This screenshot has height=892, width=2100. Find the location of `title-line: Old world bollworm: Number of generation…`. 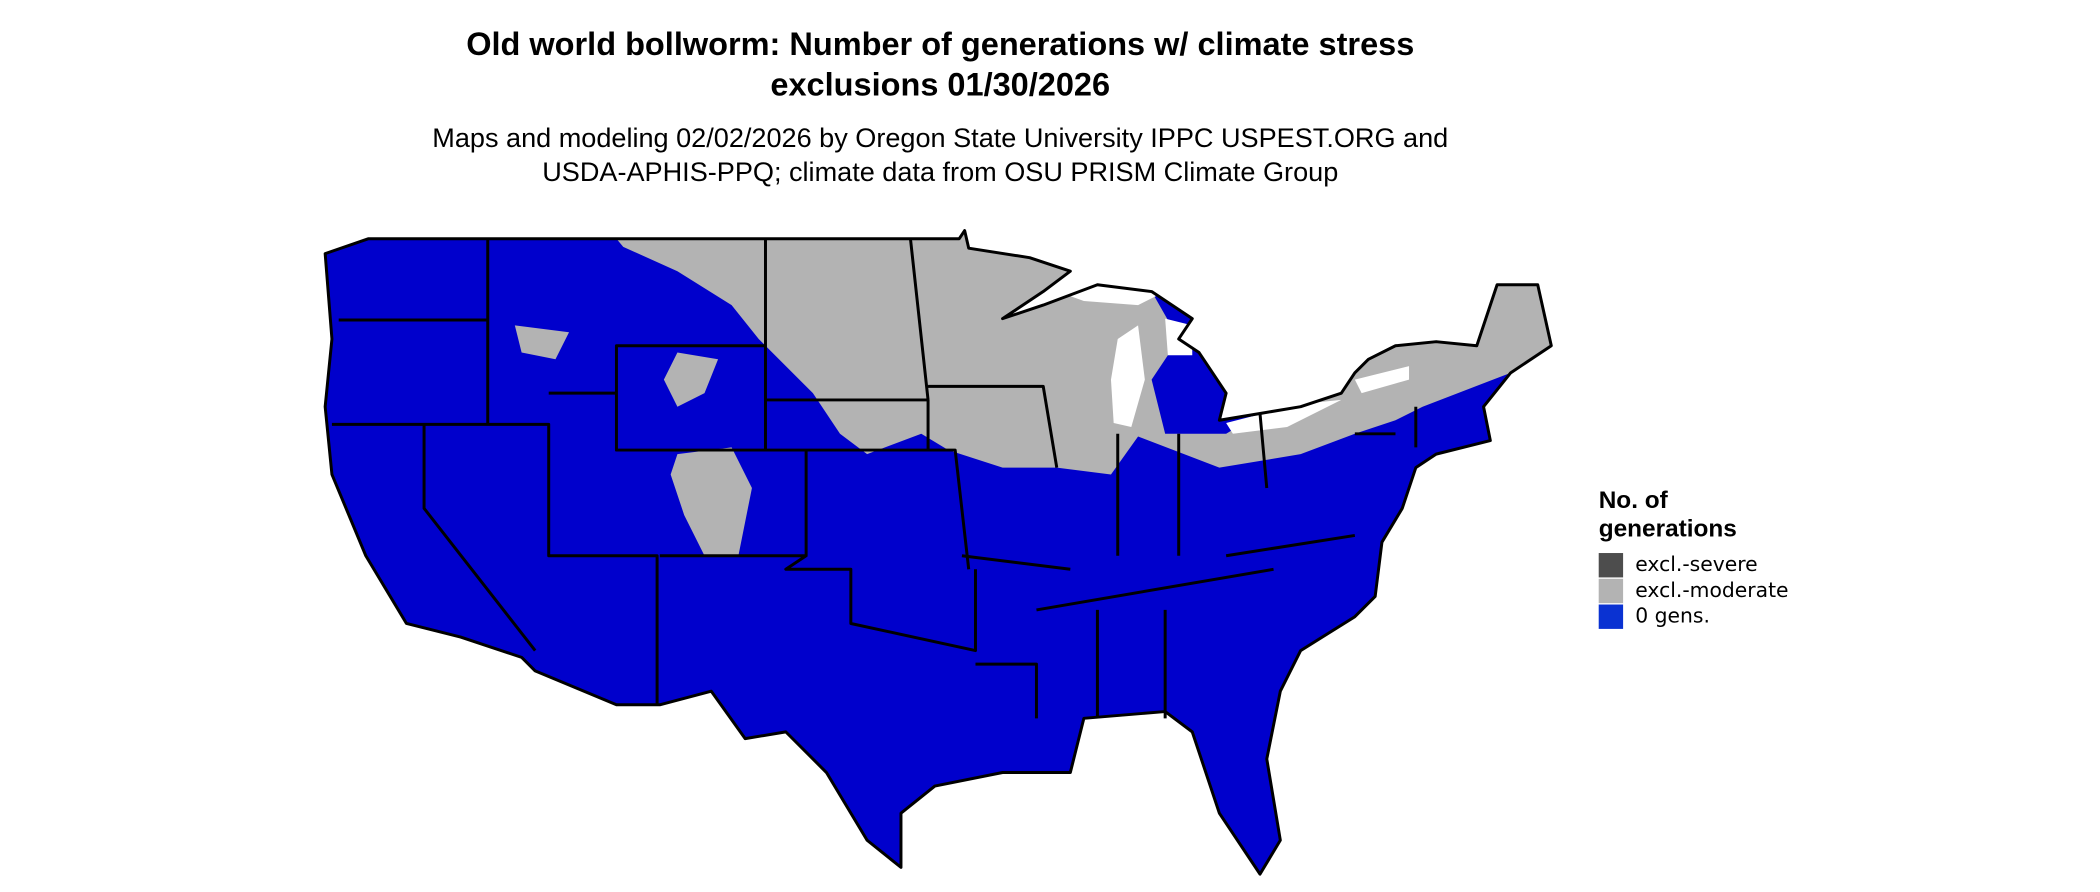

title-line: Old world bollworm: Number of generation… is located at coordinates (940, 44).